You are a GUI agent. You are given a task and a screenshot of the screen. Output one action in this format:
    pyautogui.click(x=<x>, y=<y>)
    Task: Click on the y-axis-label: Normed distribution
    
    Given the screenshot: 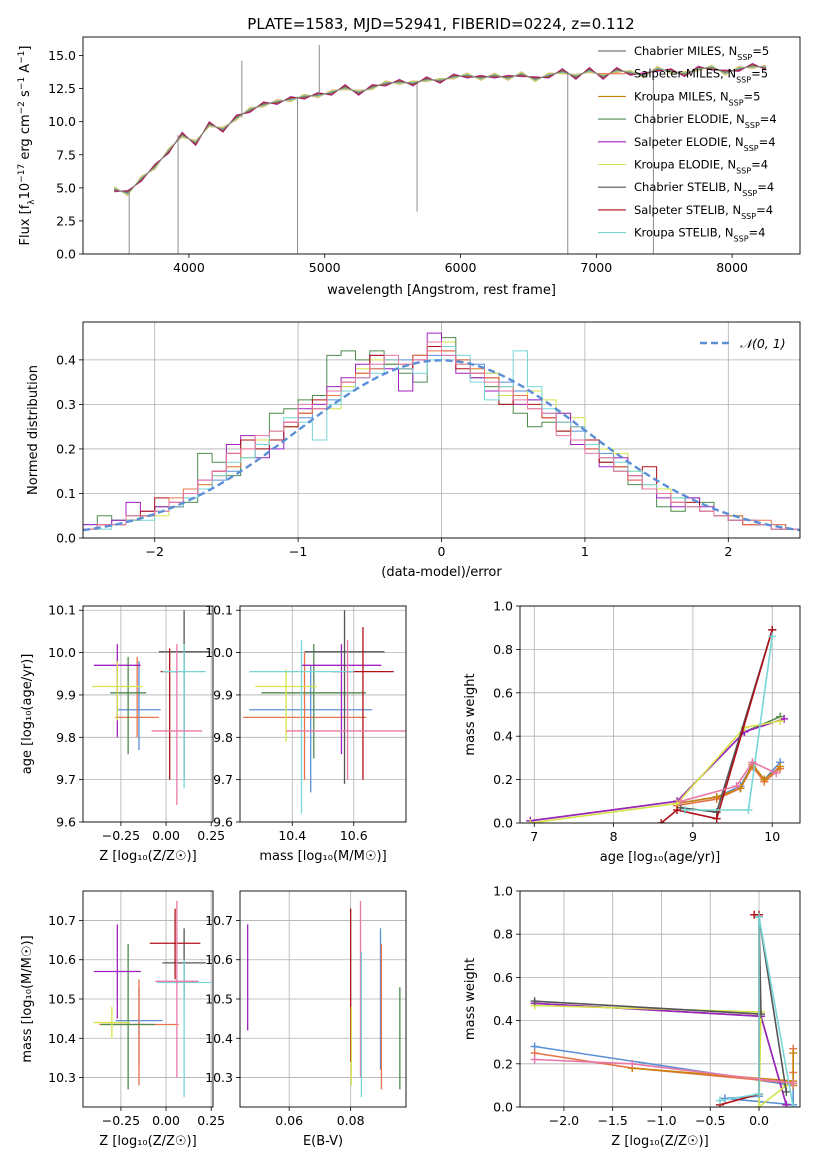 What is the action you would take?
    pyautogui.click(x=33, y=430)
    